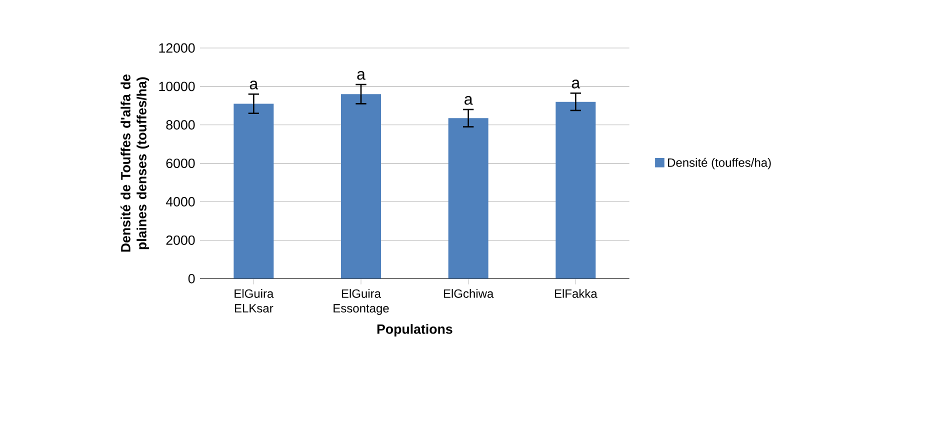  What do you see at coordinates (135, 163) in the screenshot?
I see `y-axis-title: Densité de Touffes d'alfa de plaines denses (touffes/ha)` at bounding box center [135, 163].